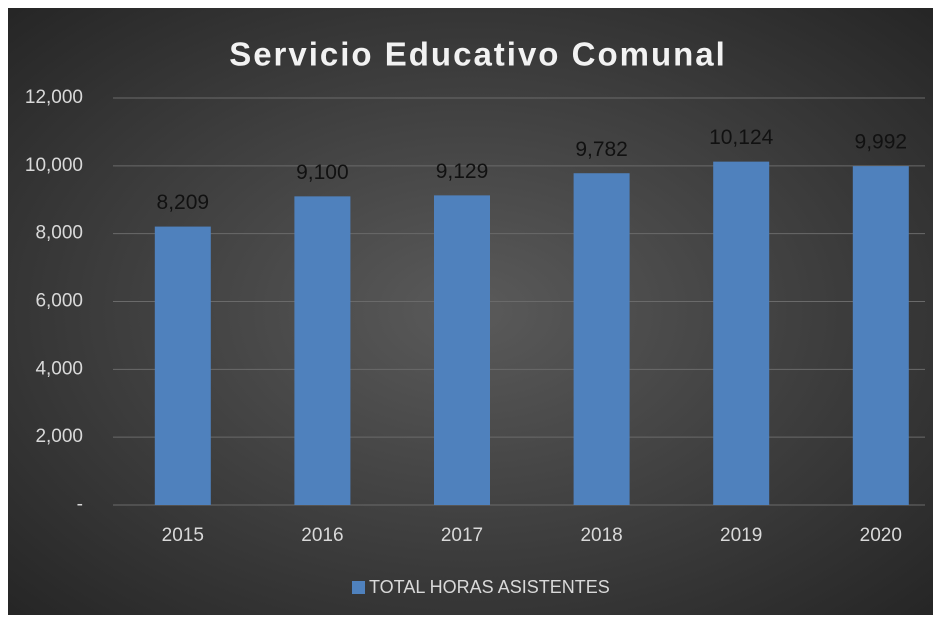  Describe the element at coordinates (489, 587) in the screenshot. I see `legend-label: TOTAL HORAS ASISTENTES` at that location.